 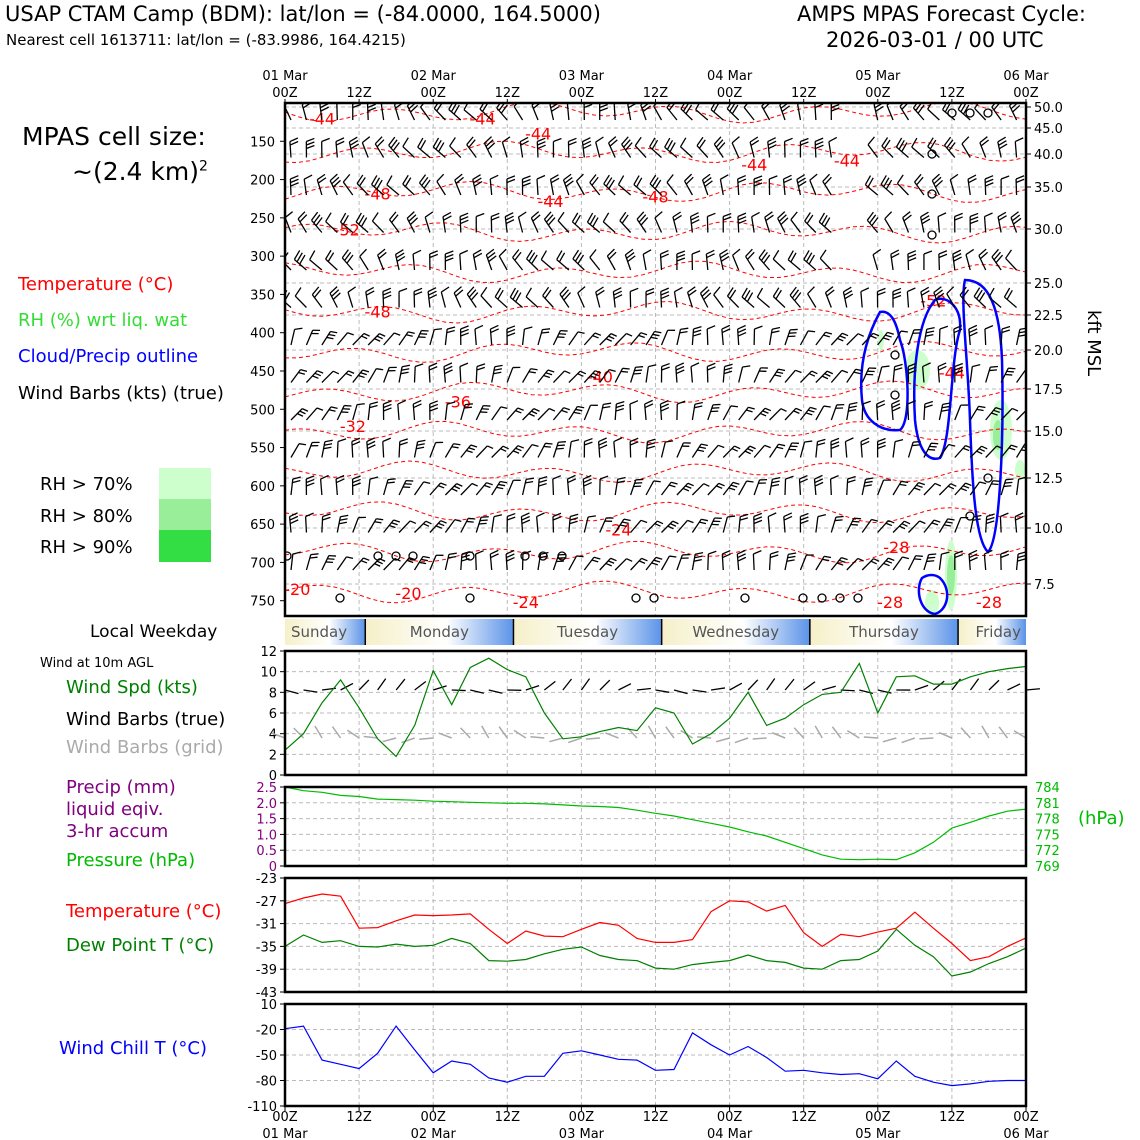 What do you see at coordinates (890, 602) in the screenshot?
I see `contour-label: -28` at bounding box center [890, 602].